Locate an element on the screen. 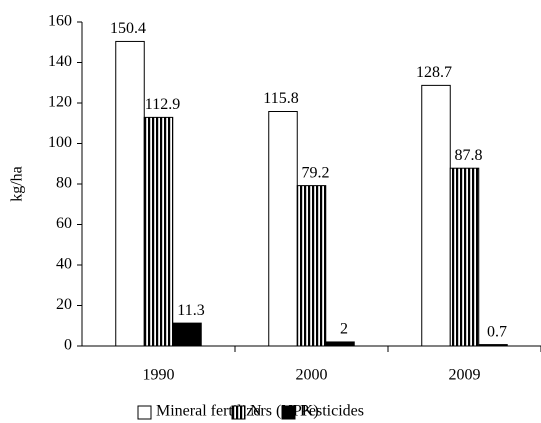  value-label: 87.8 is located at coordinates (469, 155).